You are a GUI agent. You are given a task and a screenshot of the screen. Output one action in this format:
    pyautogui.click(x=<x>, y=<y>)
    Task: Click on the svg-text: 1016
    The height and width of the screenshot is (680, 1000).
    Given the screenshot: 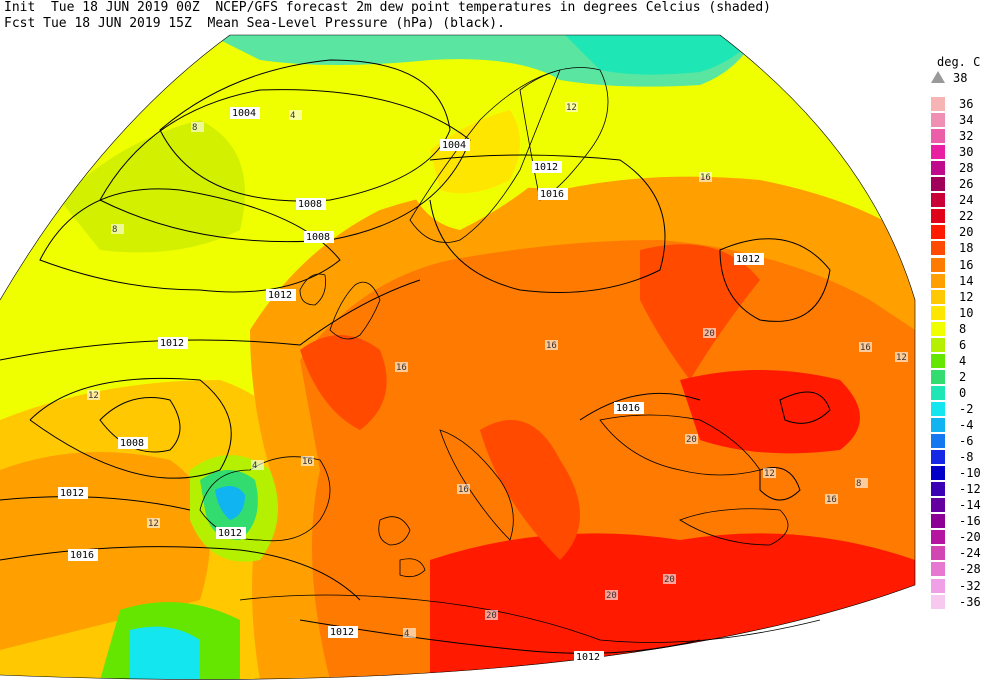 What is the action you would take?
    pyautogui.click(x=552, y=194)
    